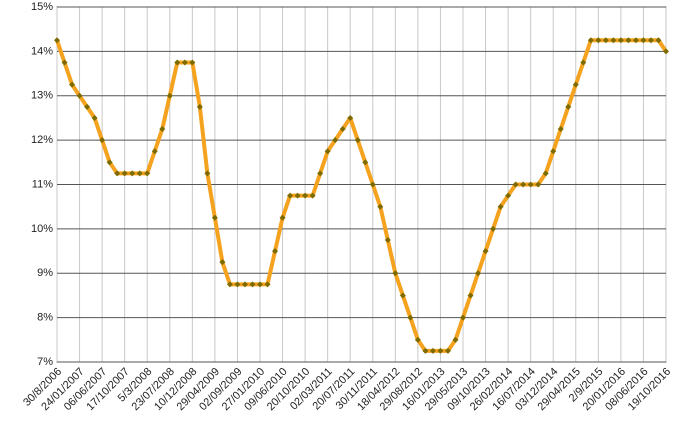 This screenshot has width=687, height=426. What do you see at coordinates (42, 7) in the screenshot?
I see `y-tick-label: 15%` at bounding box center [42, 7].